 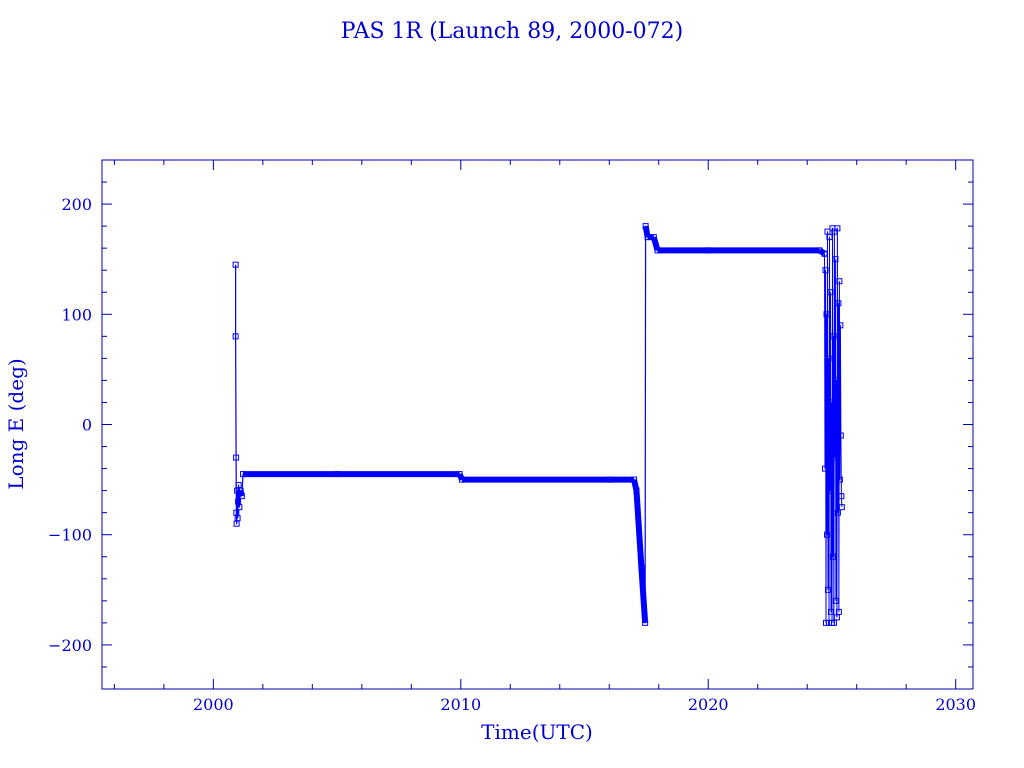 What do you see at coordinates (76, 204) in the screenshot?
I see `y-tick-label: 200` at bounding box center [76, 204].